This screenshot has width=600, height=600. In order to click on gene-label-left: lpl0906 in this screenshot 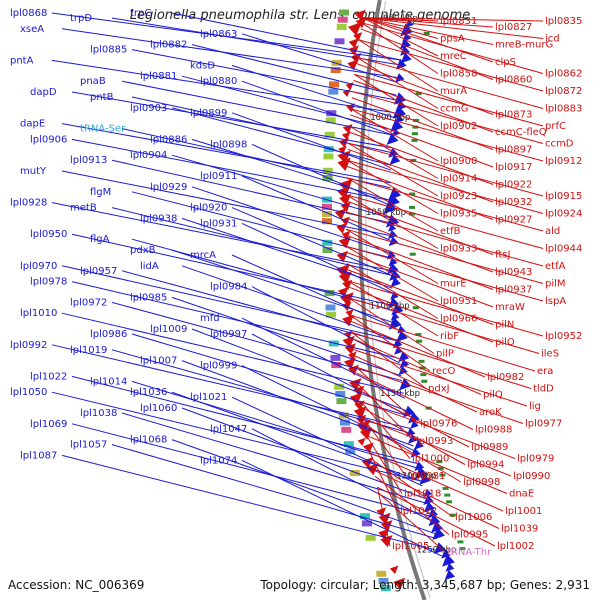, I will do `click(48, 139)`.